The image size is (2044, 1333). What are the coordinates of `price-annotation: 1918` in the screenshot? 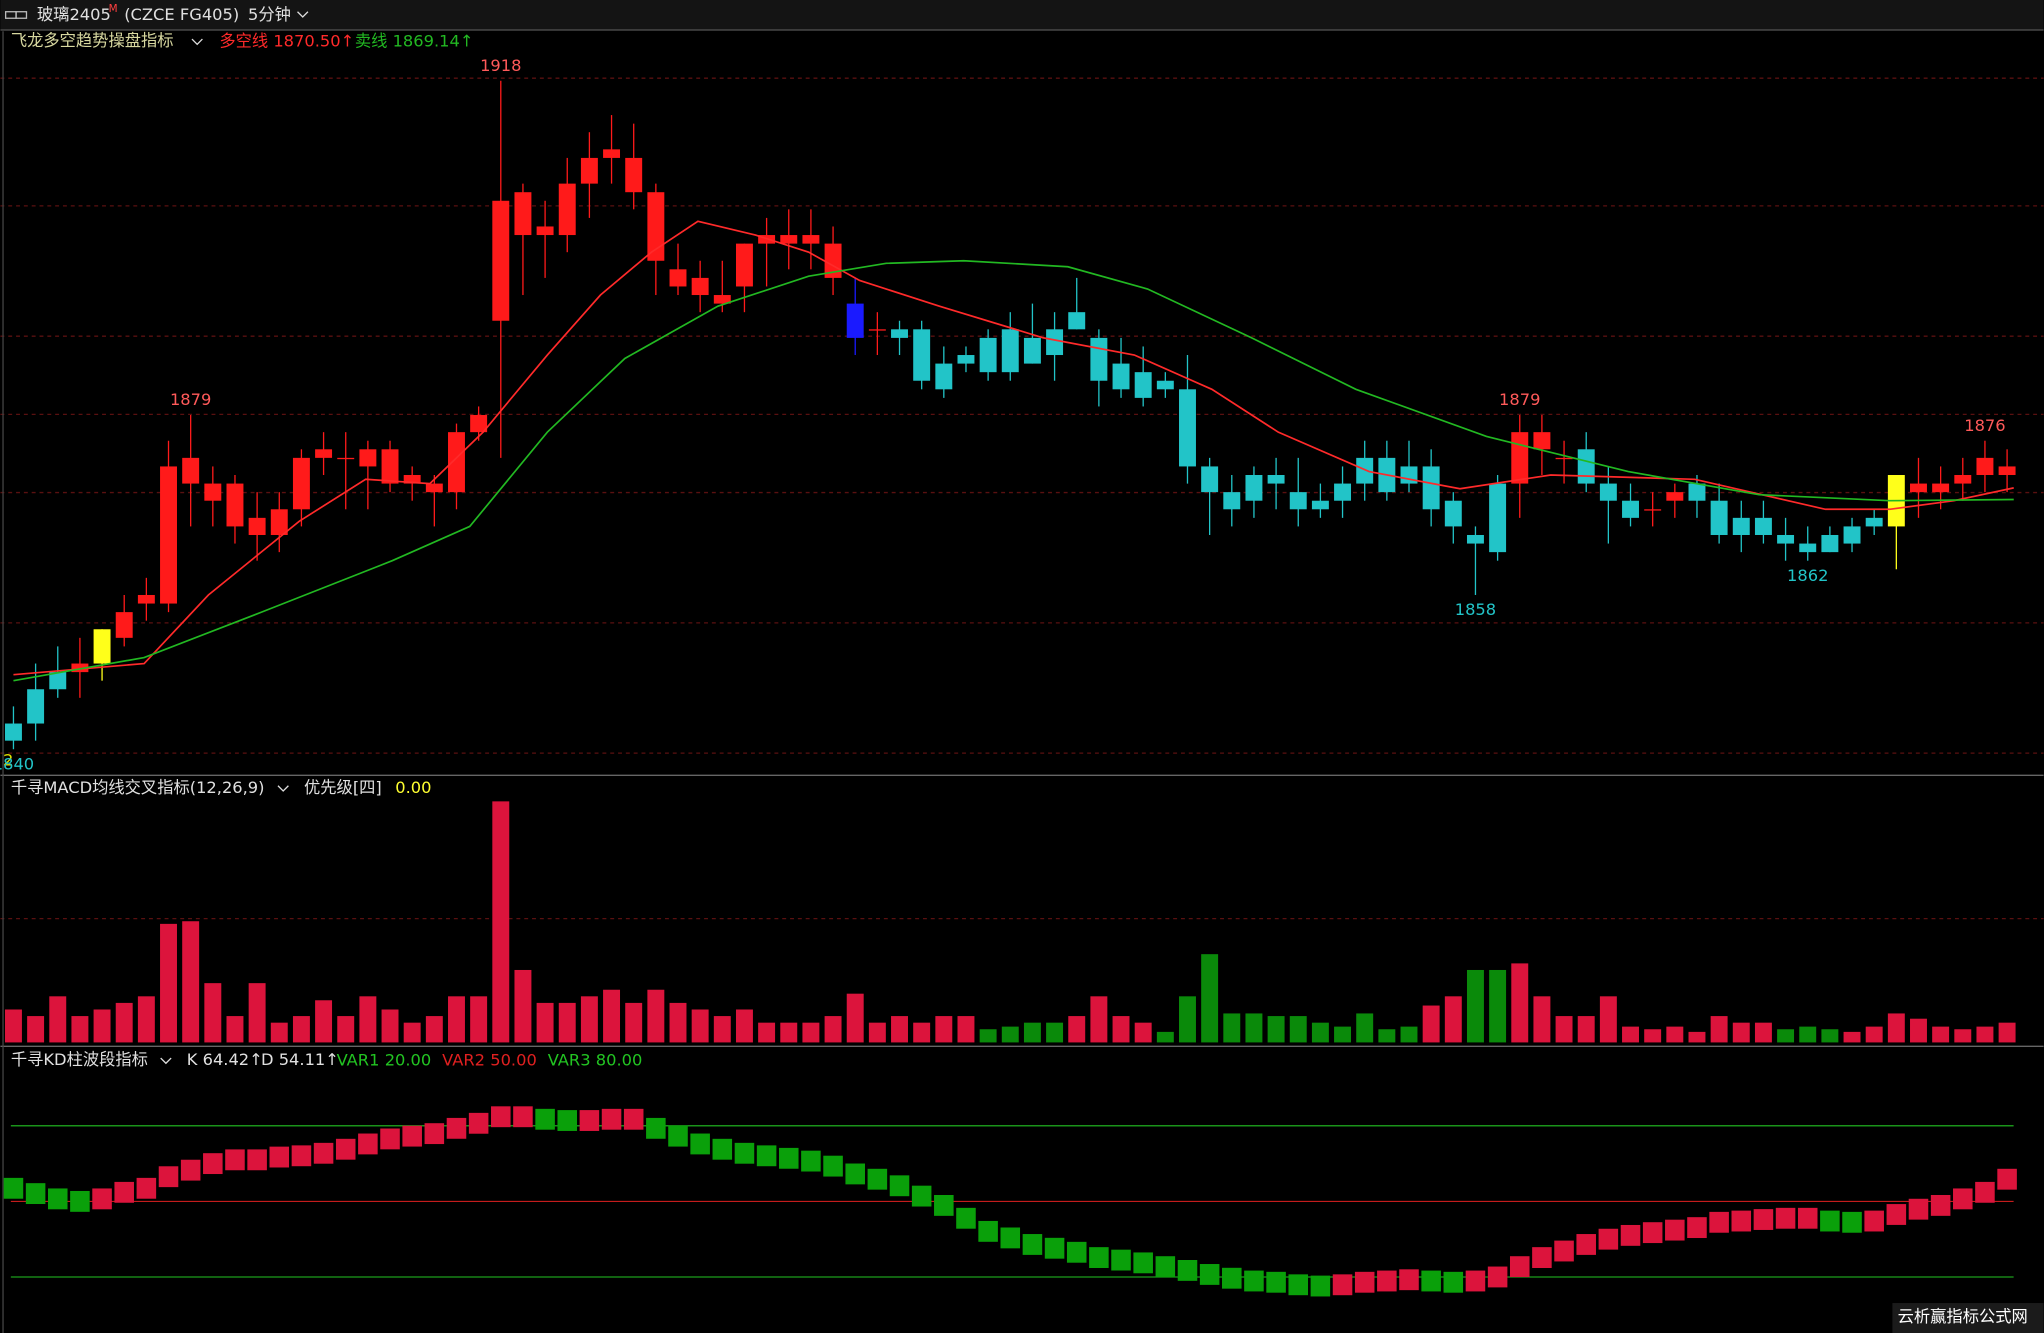 It's located at (500, 65).